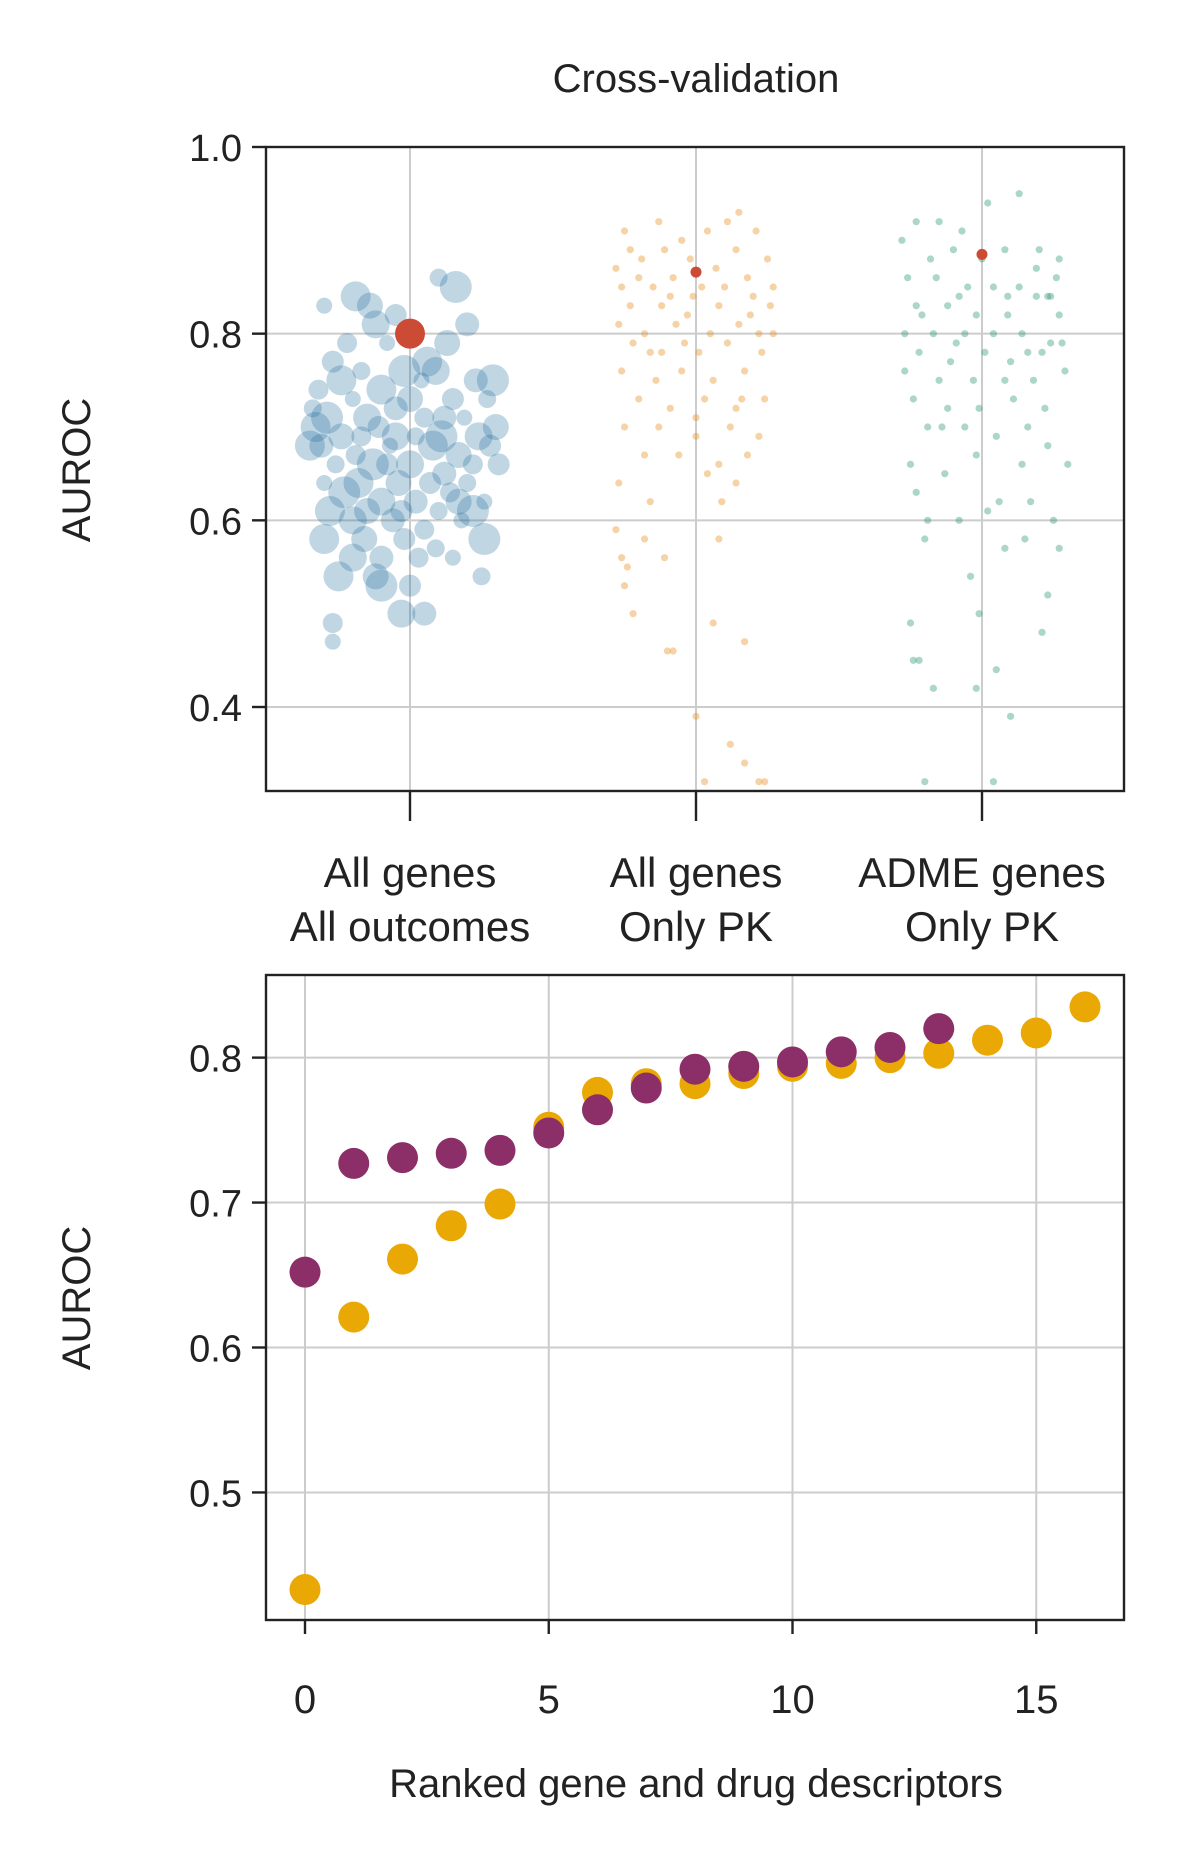 This screenshot has width=1188, height=1862. What do you see at coordinates (402, 1259) in the screenshot?
I see `series-a-point` at bounding box center [402, 1259].